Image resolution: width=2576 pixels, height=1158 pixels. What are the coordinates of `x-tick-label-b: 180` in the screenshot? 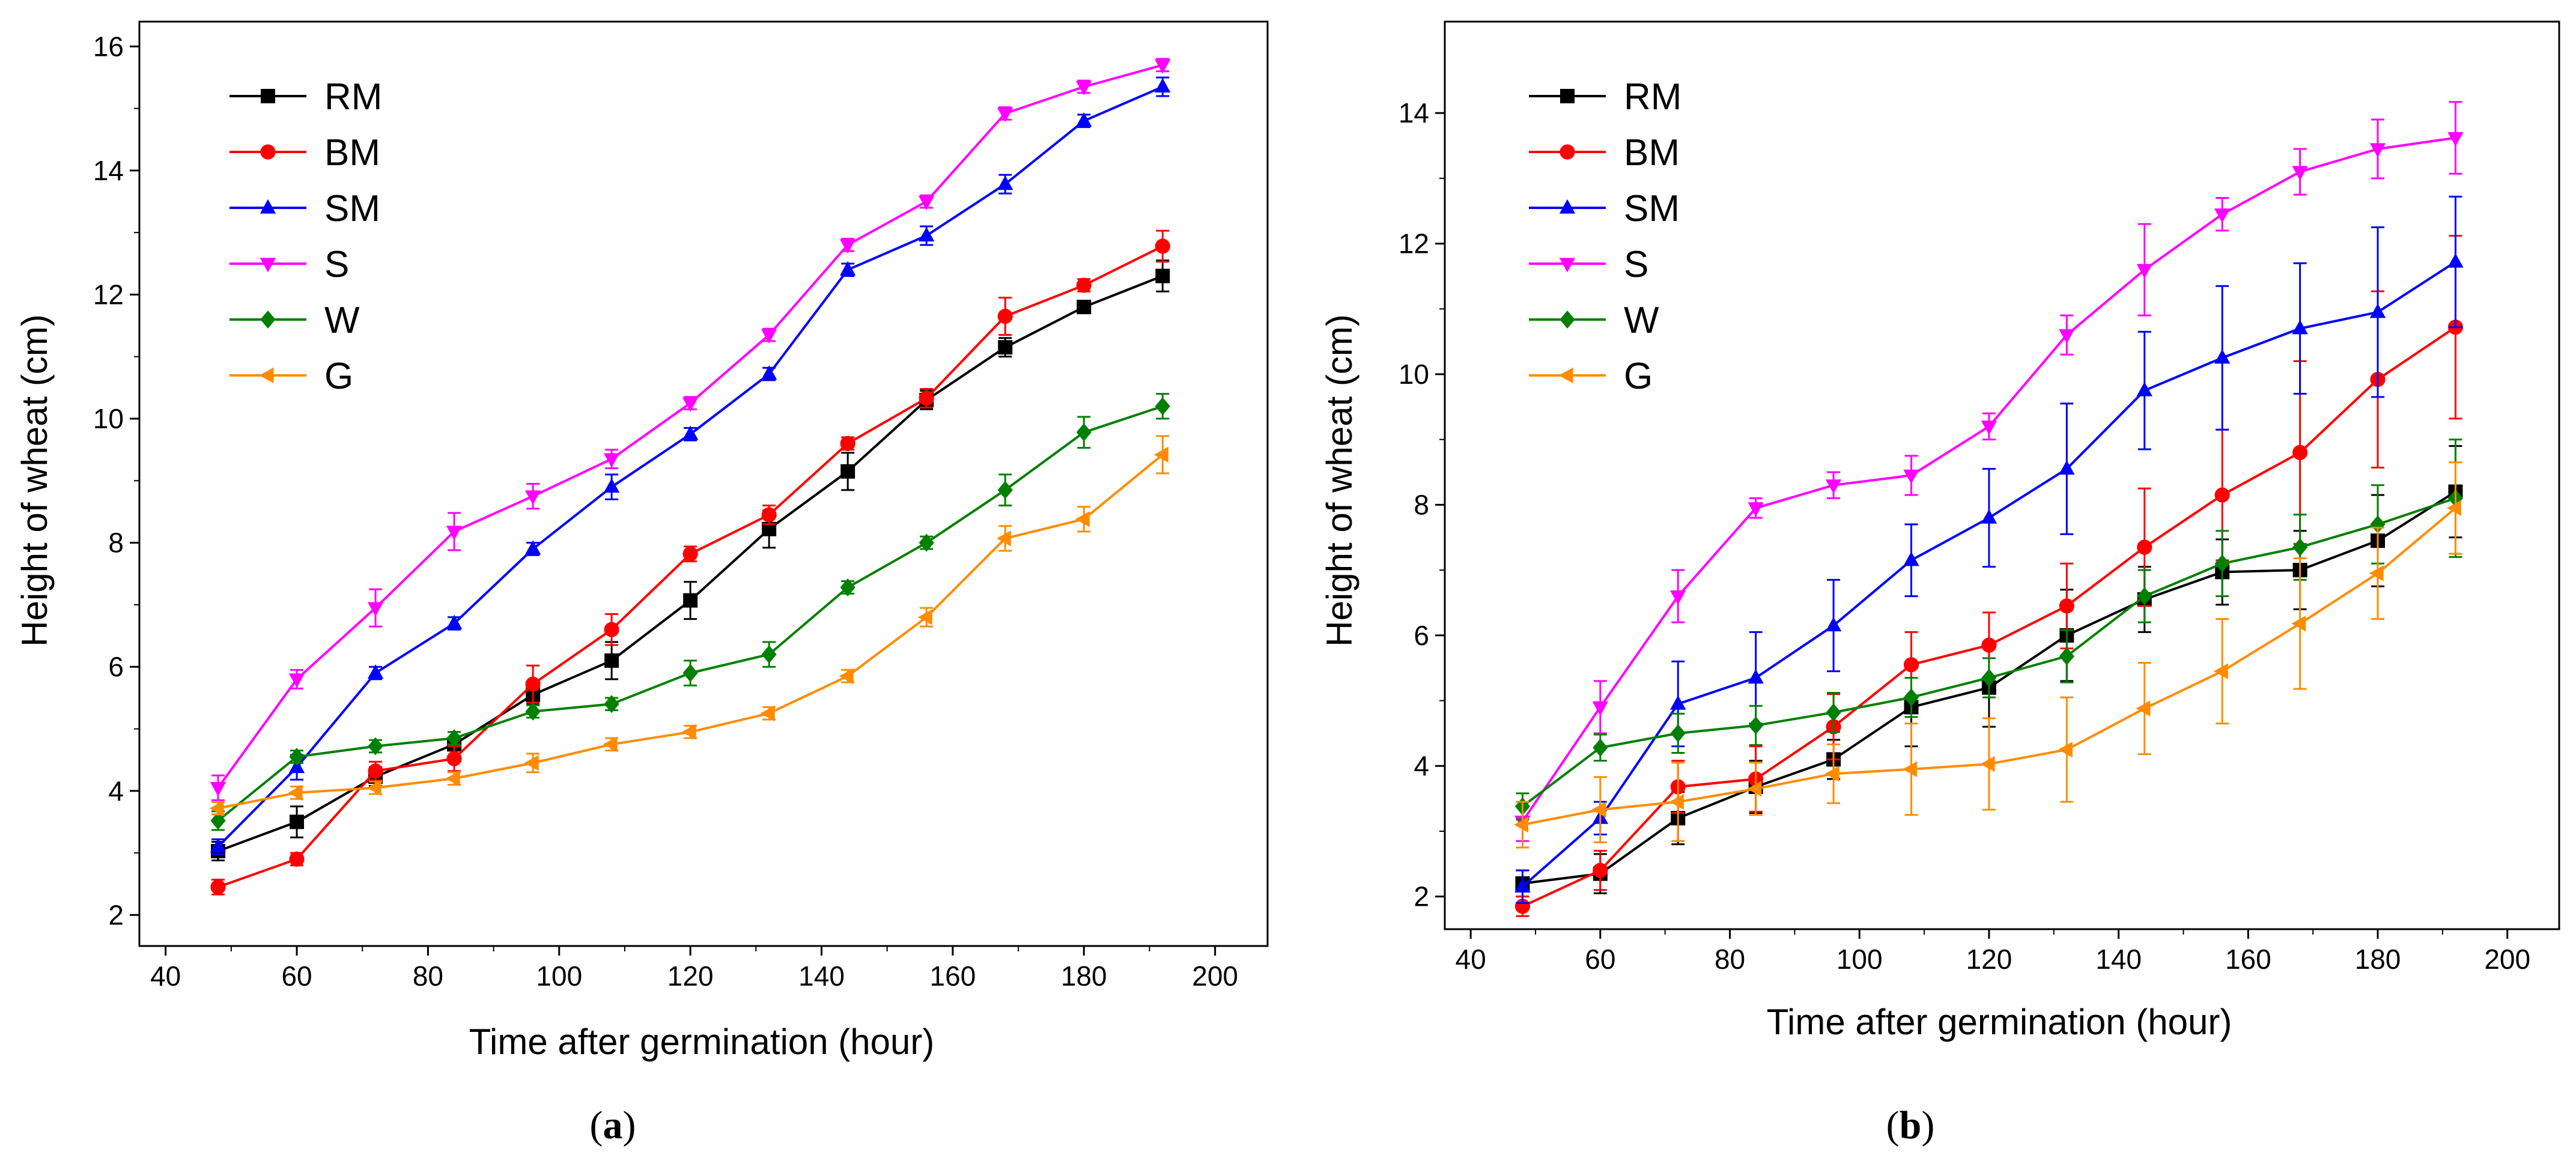 It's located at (2378, 959).